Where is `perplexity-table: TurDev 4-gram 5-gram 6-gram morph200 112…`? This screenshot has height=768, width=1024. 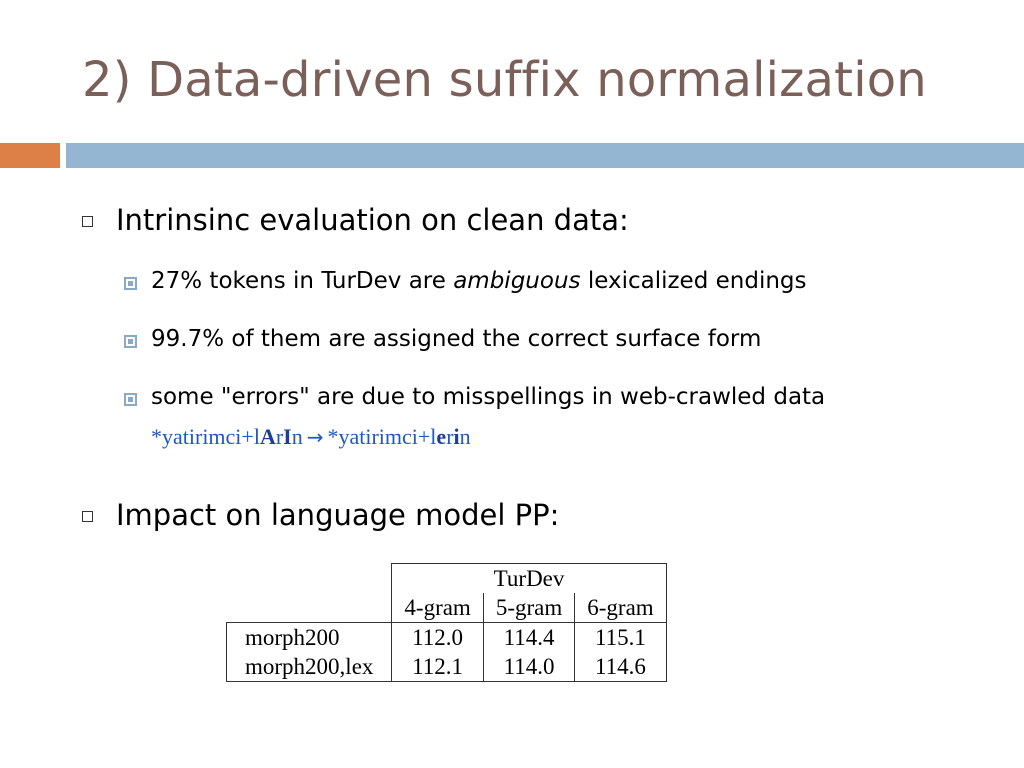 perplexity-table: TurDev 4-gram 5-gram 6-gram morph200 112… is located at coordinates (446, 622).